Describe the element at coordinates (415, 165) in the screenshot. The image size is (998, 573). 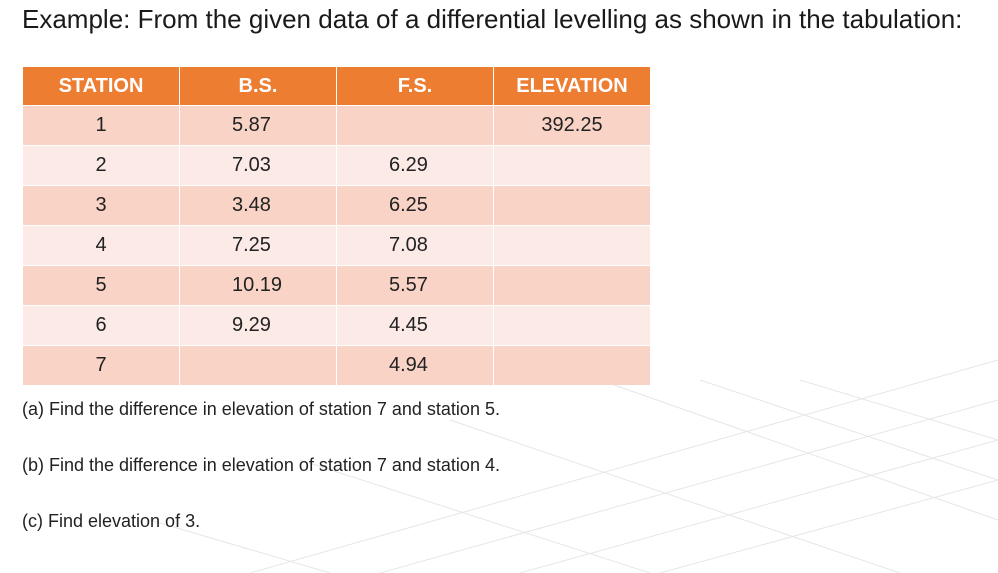
I see `table-cell: 6.29` at that location.